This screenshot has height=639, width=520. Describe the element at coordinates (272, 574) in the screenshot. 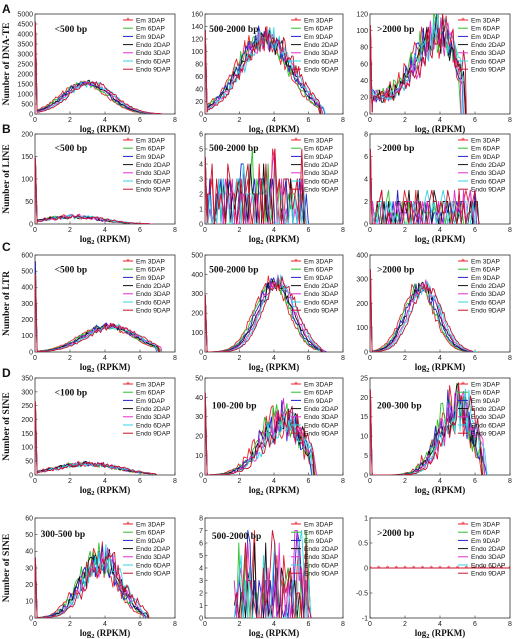

I see `series-line-endo-6dap` at that location.